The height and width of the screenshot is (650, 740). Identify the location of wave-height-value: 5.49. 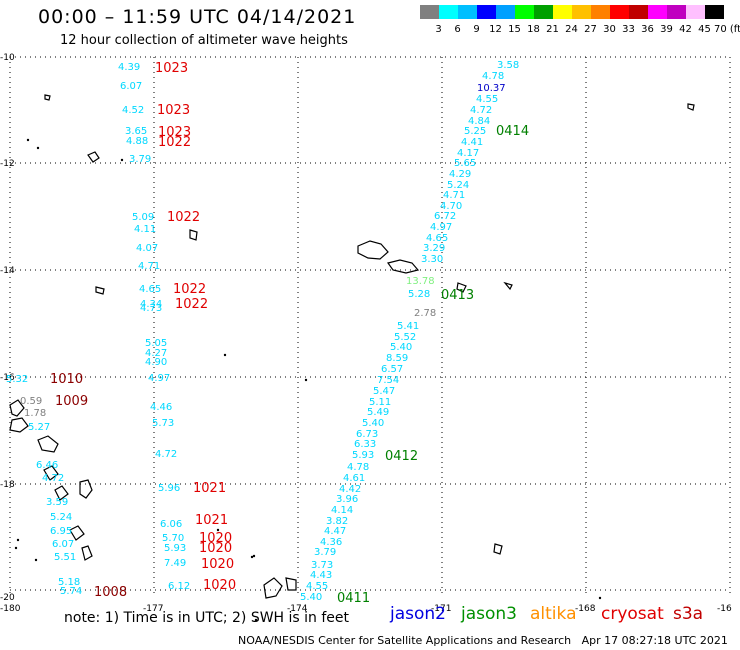
(378, 412).